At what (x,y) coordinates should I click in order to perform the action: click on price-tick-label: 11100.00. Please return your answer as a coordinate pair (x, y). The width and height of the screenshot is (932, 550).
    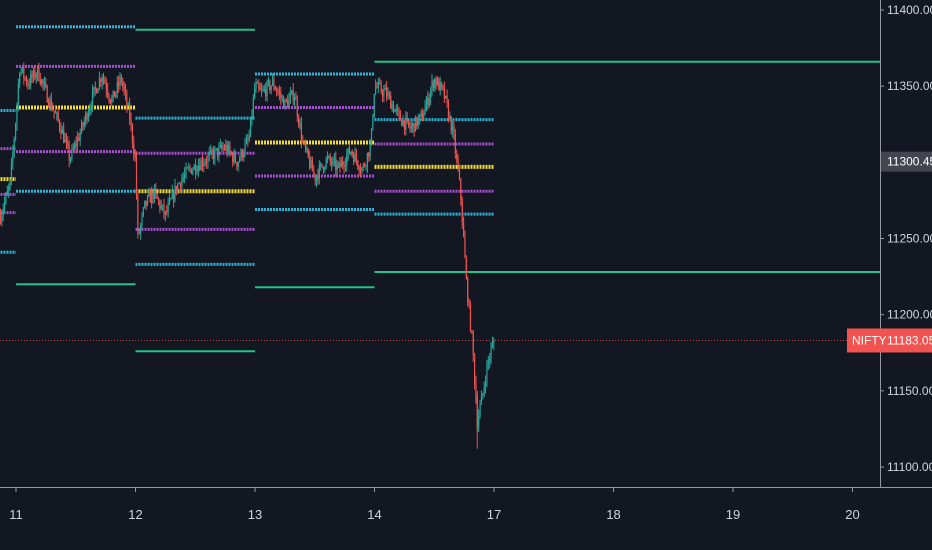
    Looking at the image, I should click on (909, 467).